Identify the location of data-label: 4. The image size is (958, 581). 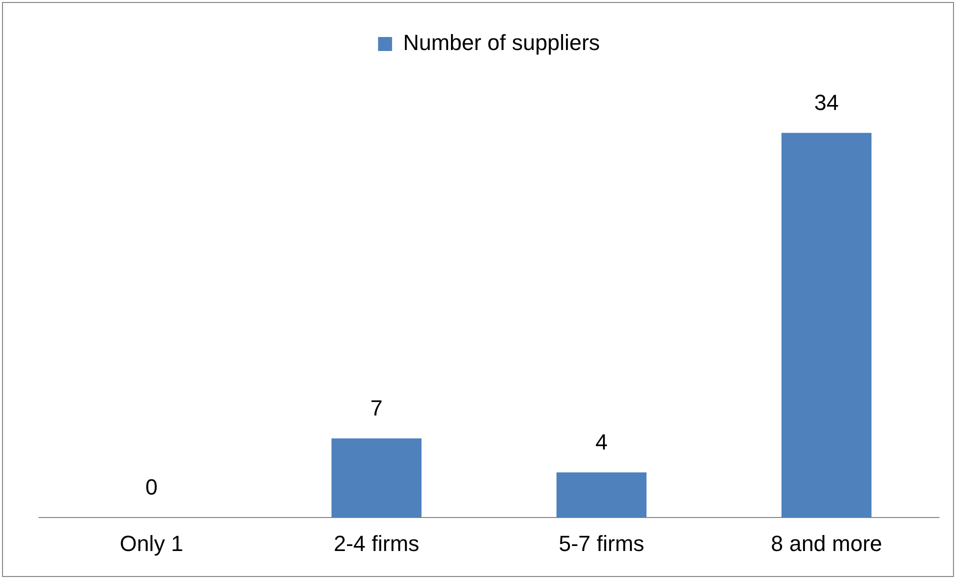
(601, 441).